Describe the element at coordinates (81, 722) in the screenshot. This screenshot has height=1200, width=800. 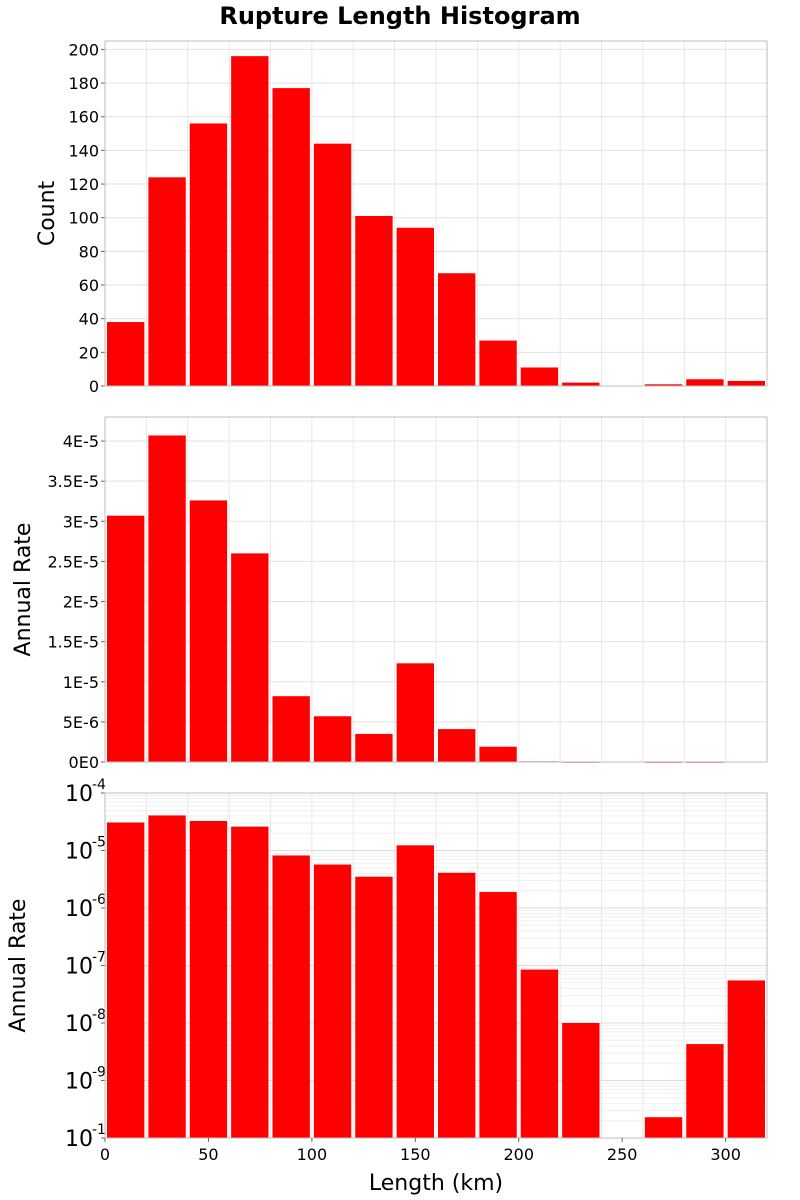
I see `y-tick-label: 5E-6` at that location.